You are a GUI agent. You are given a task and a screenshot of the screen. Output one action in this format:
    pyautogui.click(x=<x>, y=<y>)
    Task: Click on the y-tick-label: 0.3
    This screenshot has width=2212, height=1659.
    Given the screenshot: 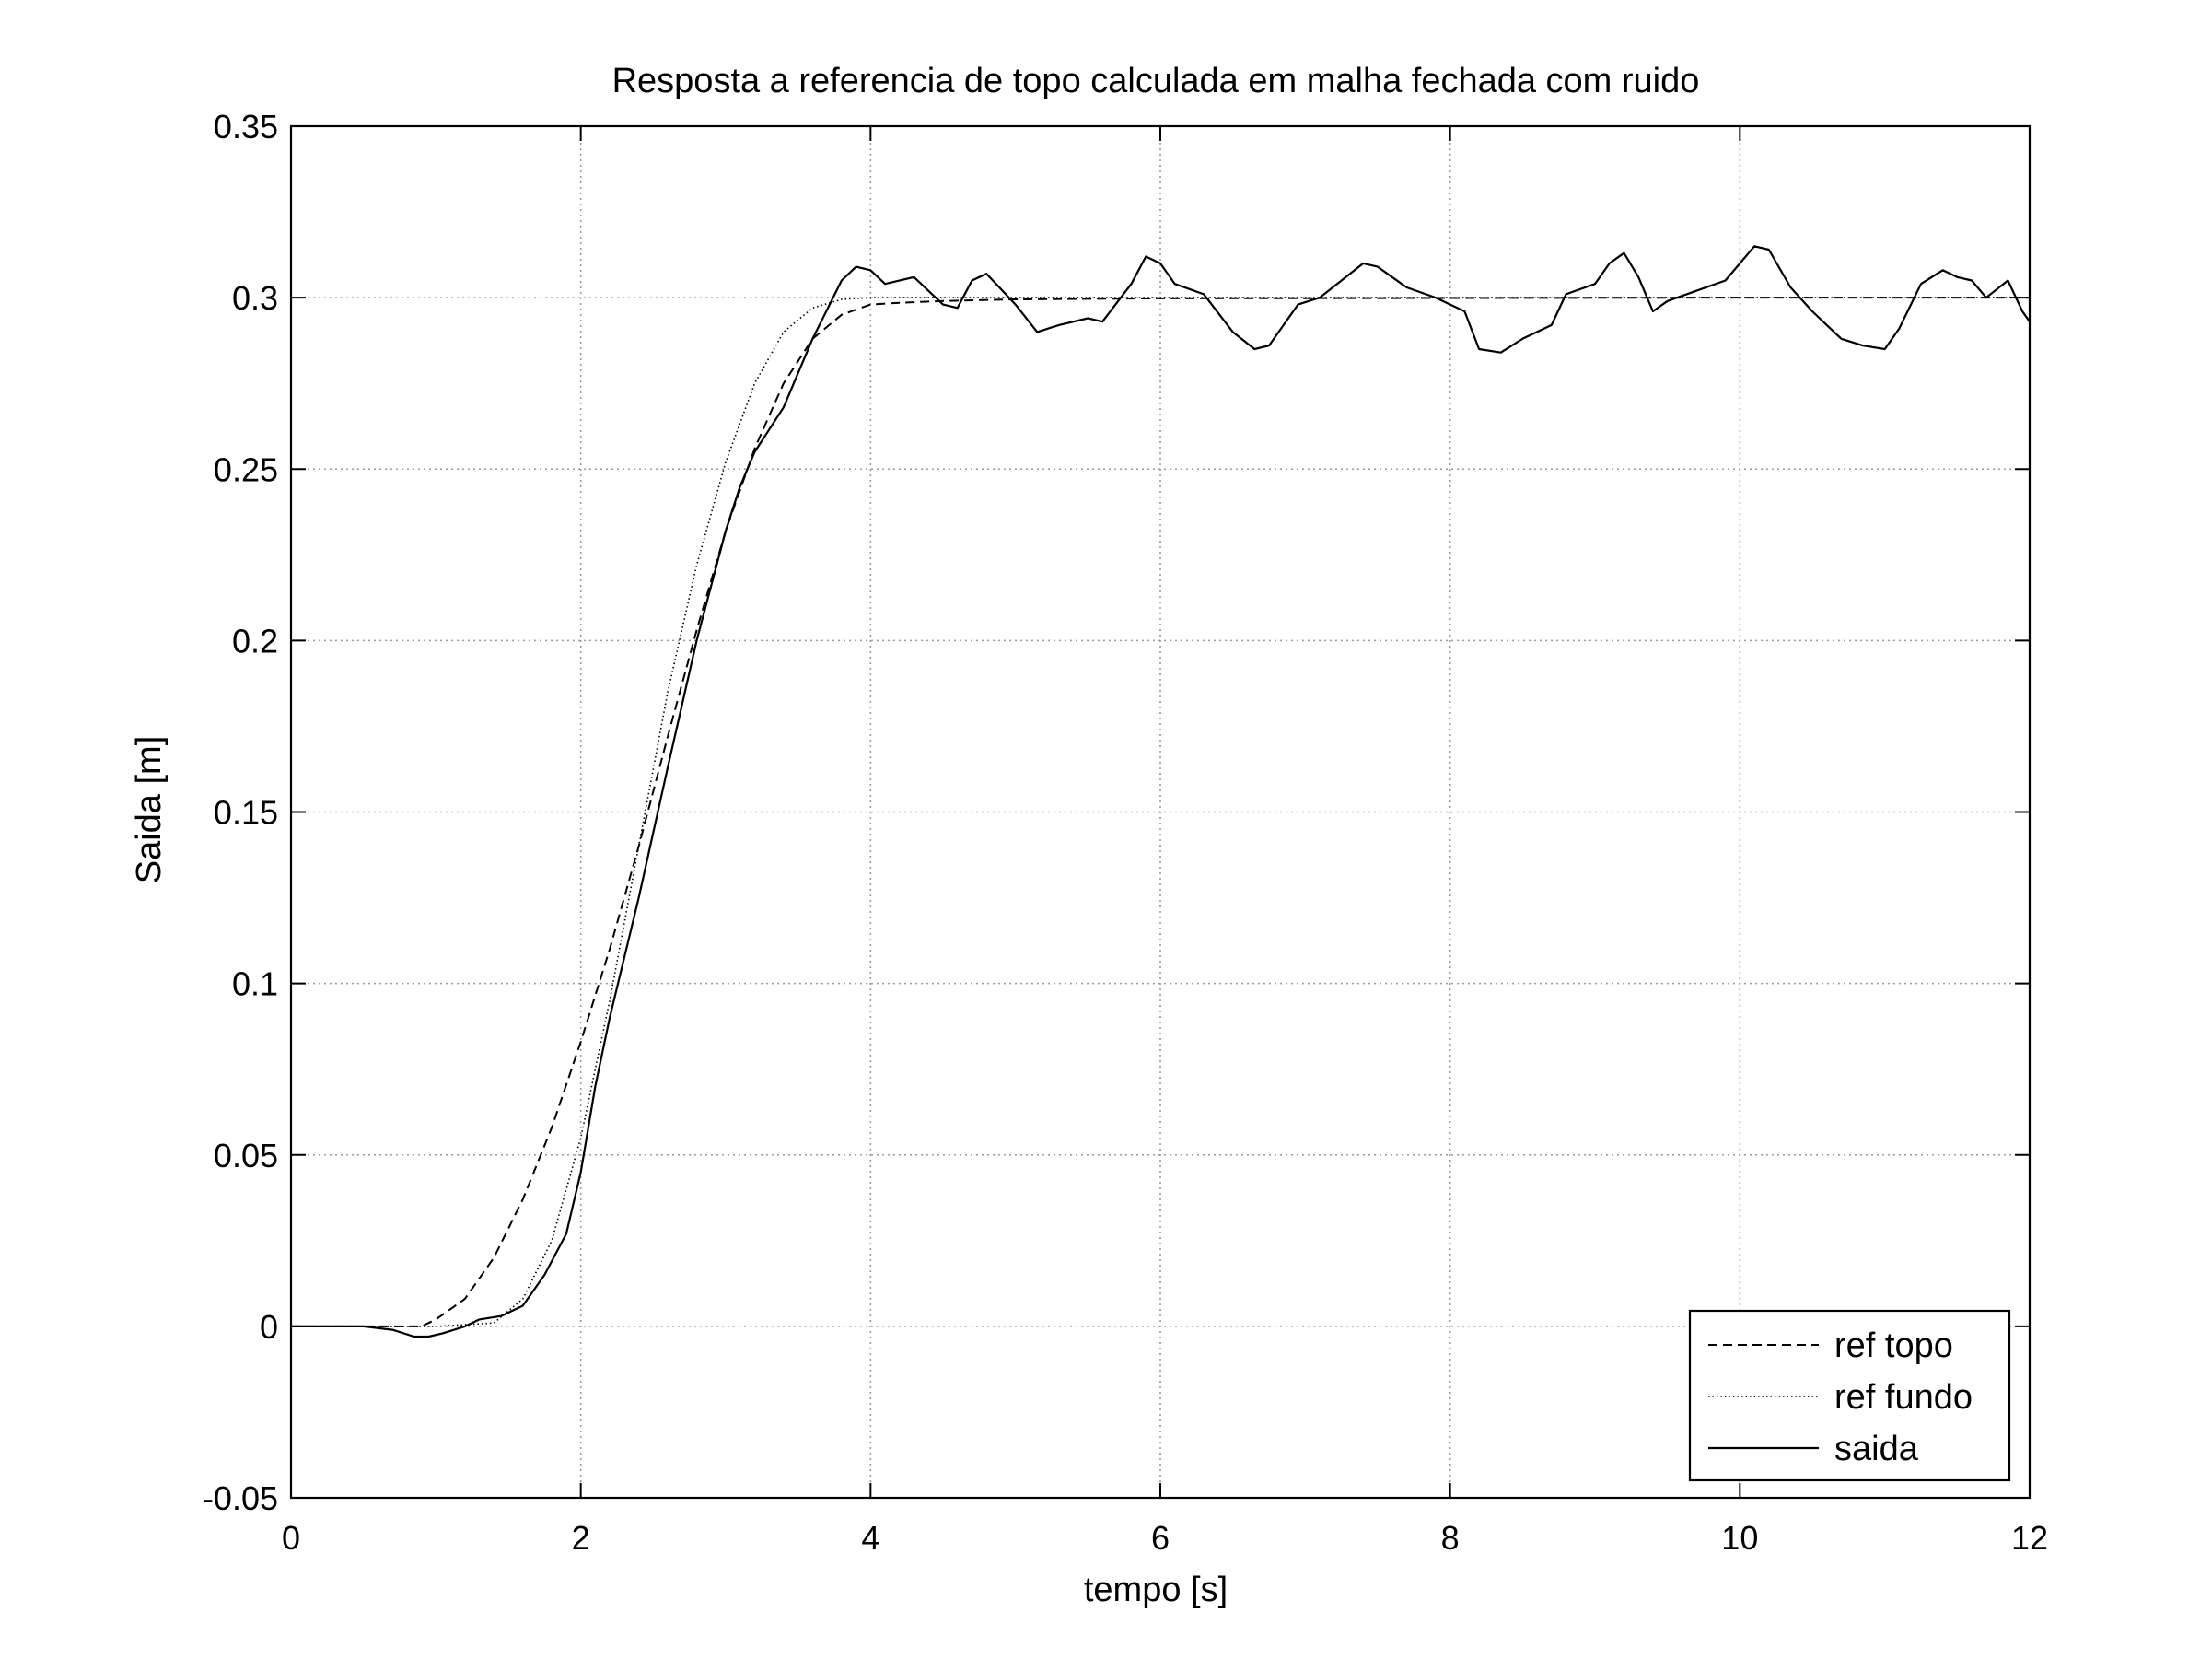 What is the action you would take?
    pyautogui.click(x=255, y=298)
    